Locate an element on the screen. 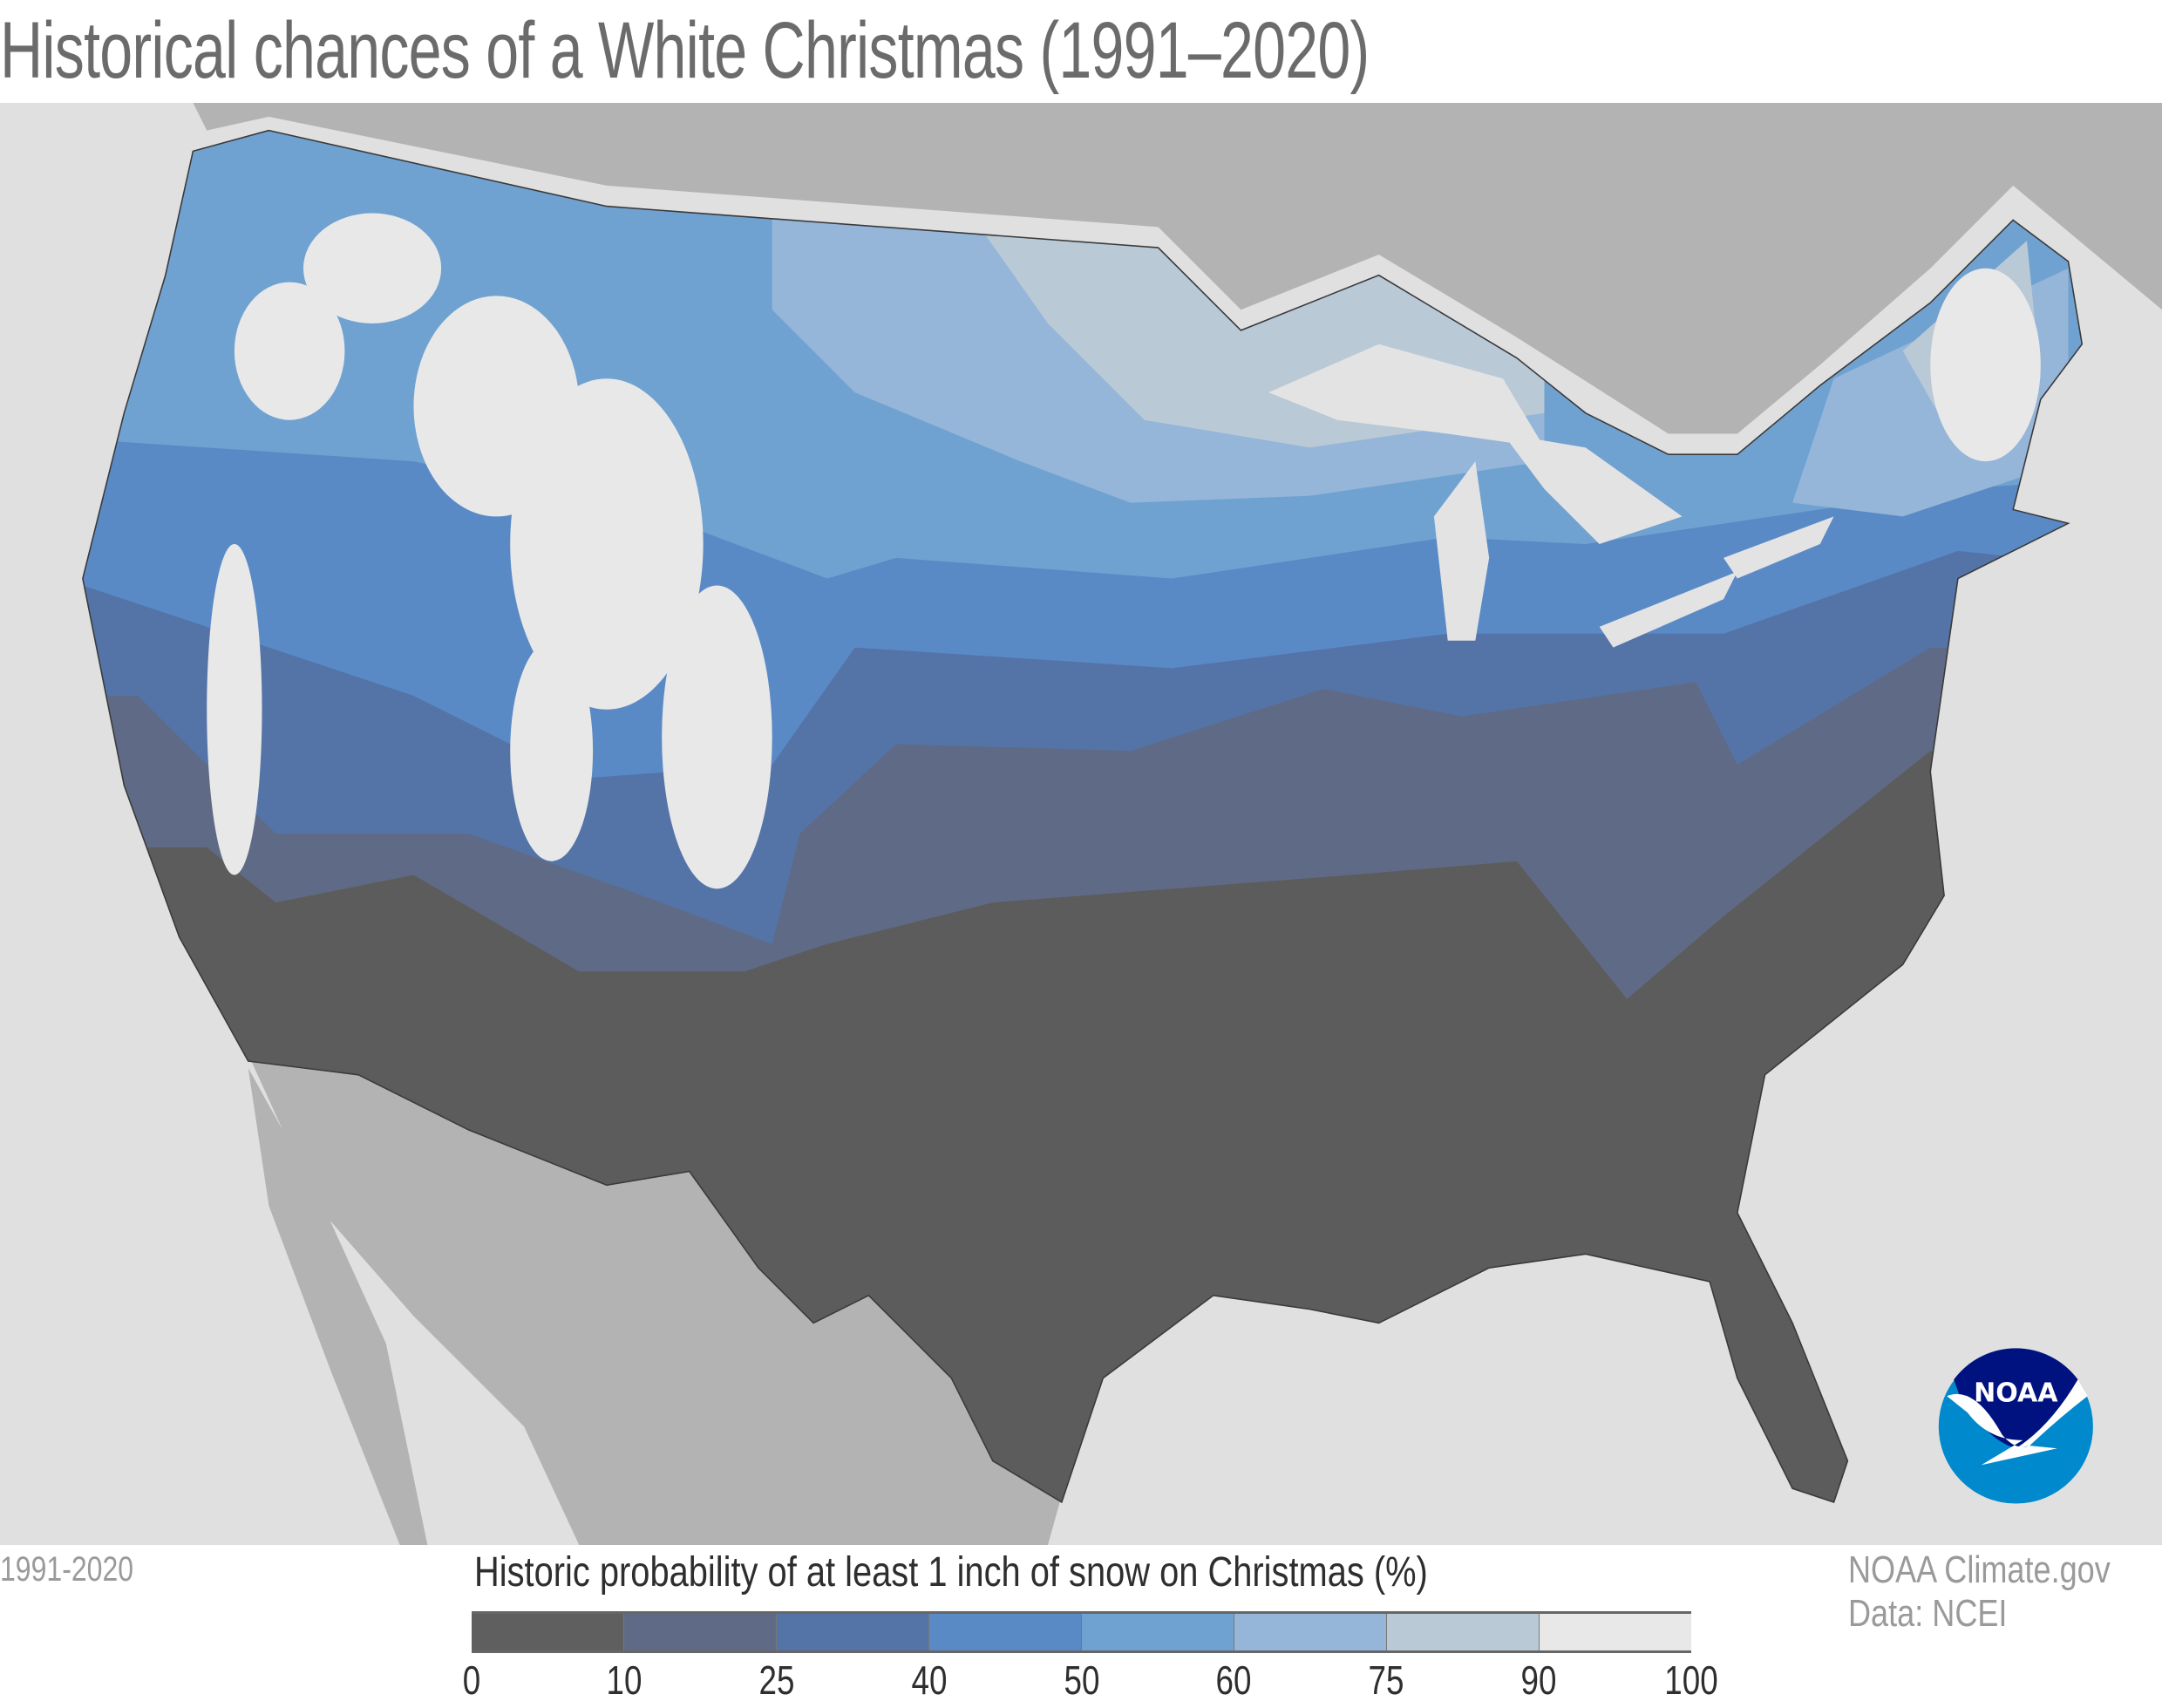 This screenshot has height=1708, width=2162. color-legend is located at coordinates (1082, 1632).